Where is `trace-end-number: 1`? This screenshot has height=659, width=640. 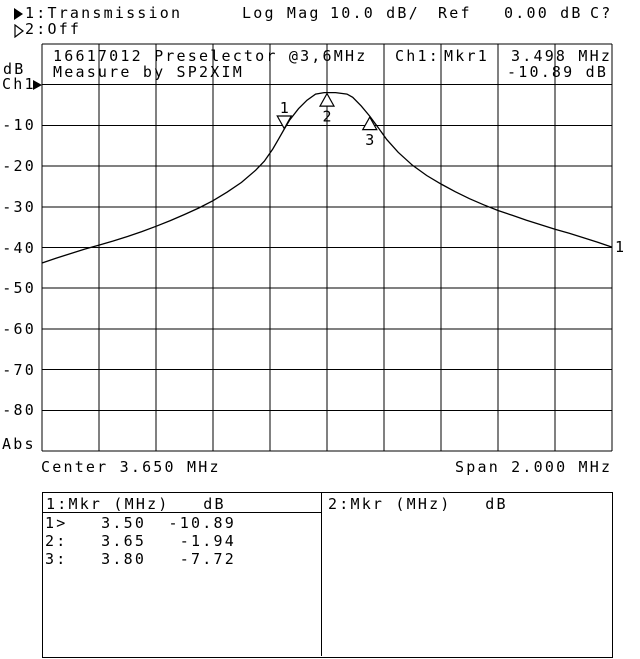
trace-end-number: 1 is located at coordinates (621, 247).